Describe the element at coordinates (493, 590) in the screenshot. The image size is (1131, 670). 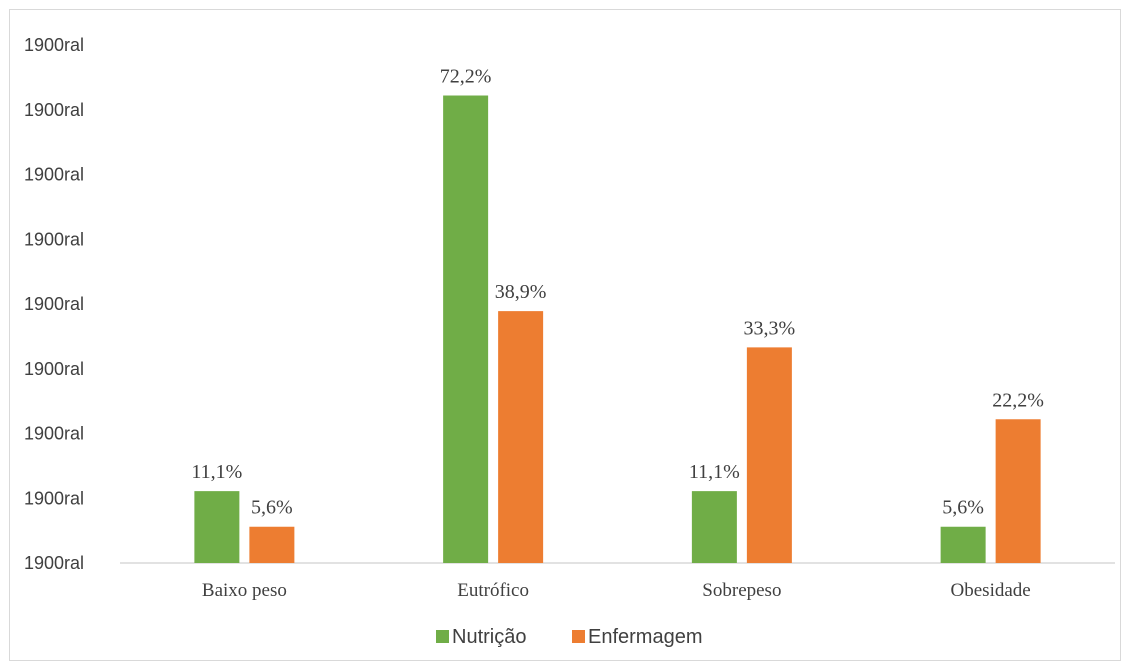
I see `category-label: Eutrófico` at that location.